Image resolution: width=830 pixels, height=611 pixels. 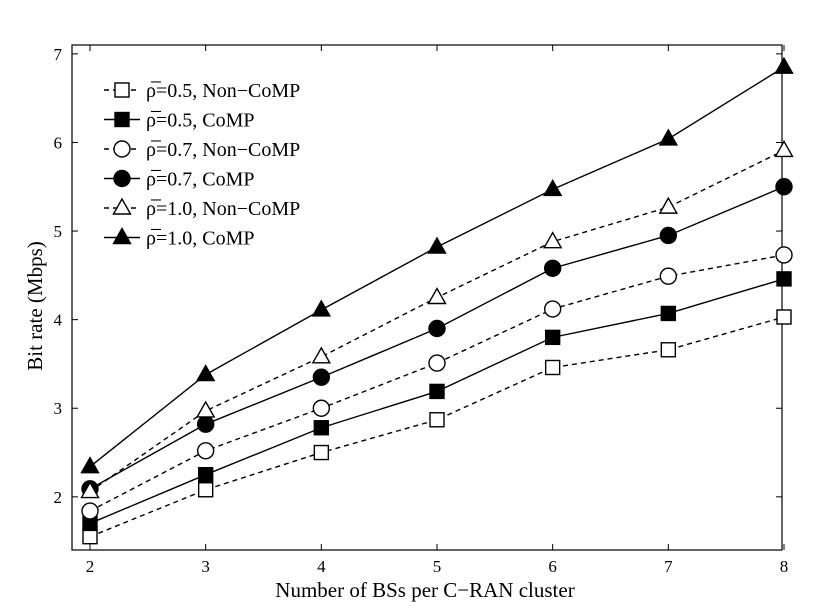 I want to click on y-tick-label: 7, so click(x=58, y=54).